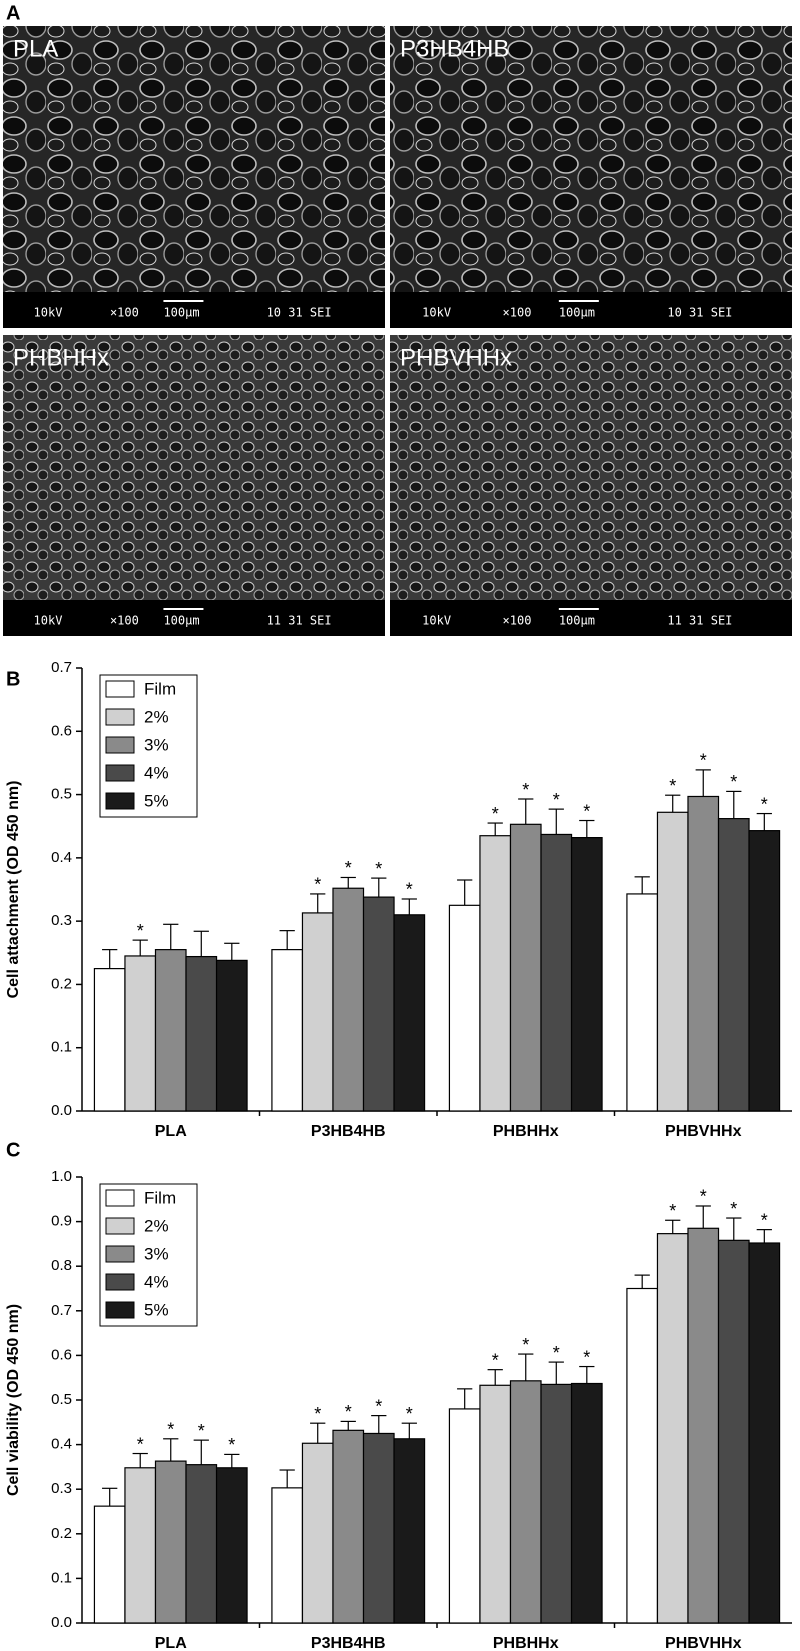  I want to click on y-tick-label: 1.0, so click(61, 1176).